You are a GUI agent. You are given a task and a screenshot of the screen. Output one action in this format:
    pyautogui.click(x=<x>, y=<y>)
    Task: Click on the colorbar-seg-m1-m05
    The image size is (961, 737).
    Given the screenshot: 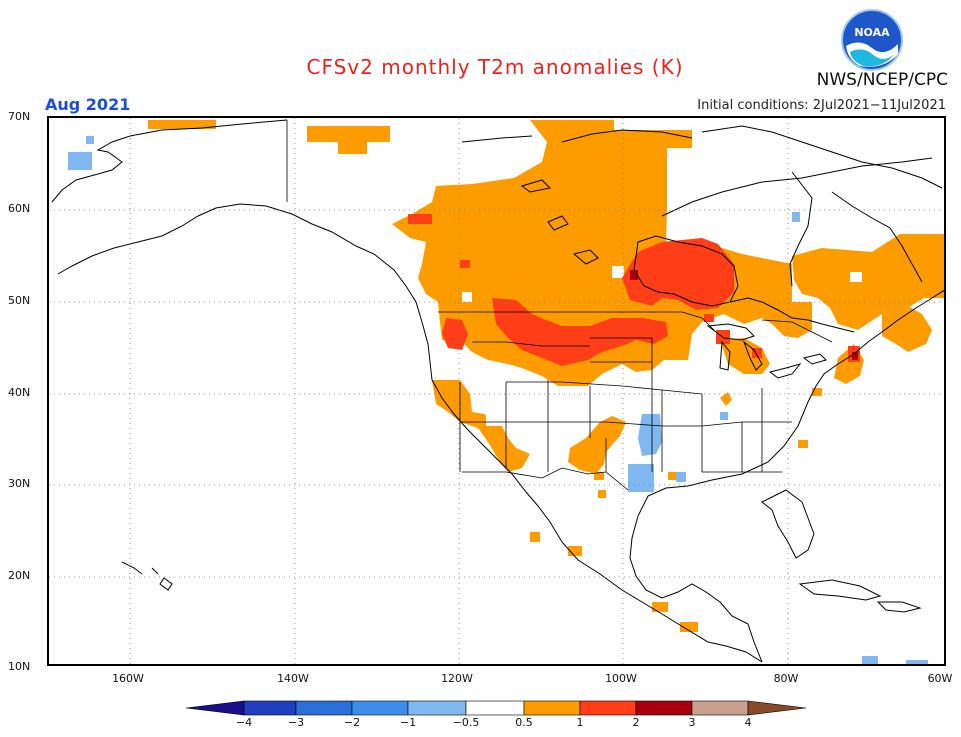 What is the action you would take?
    pyautogui.click(x=437, y=708)
    